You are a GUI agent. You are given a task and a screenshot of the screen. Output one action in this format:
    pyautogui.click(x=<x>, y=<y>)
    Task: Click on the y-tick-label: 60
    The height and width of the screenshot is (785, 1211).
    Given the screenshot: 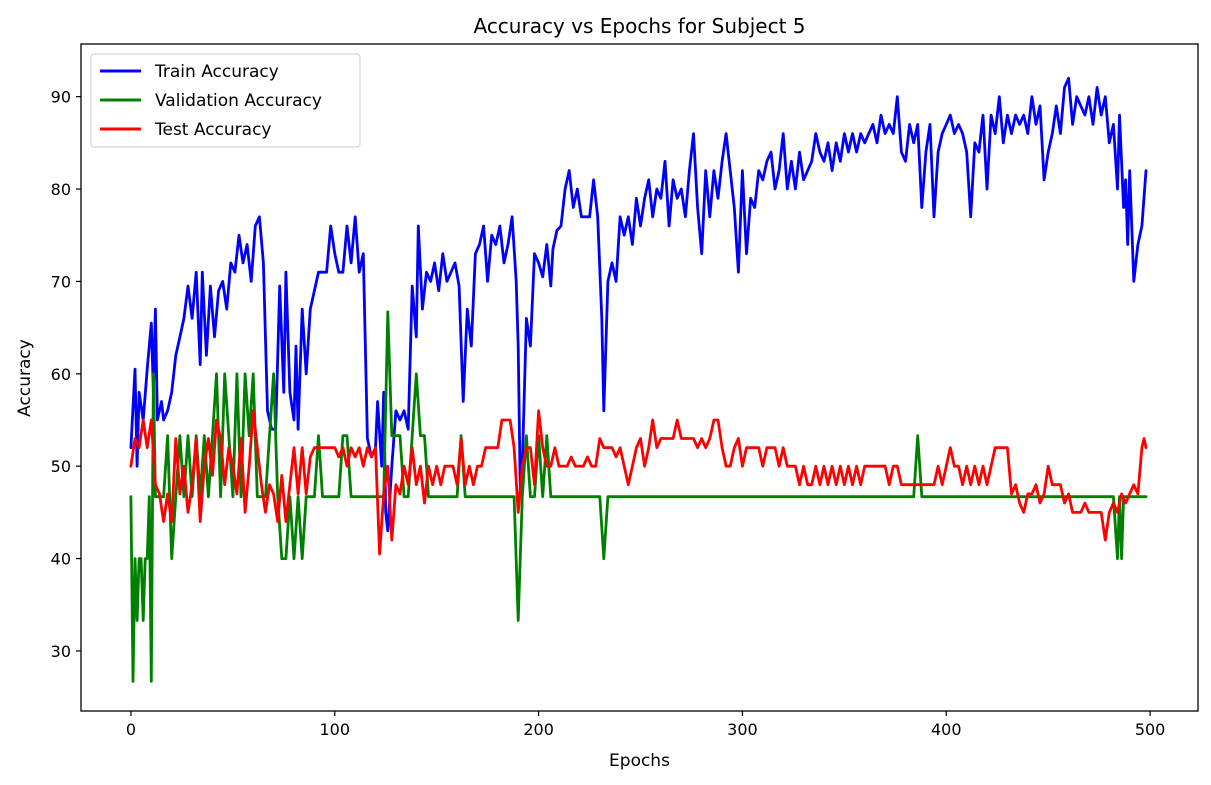 What is the action you would take?
    pyautogui.click(x=61, y=374)
    